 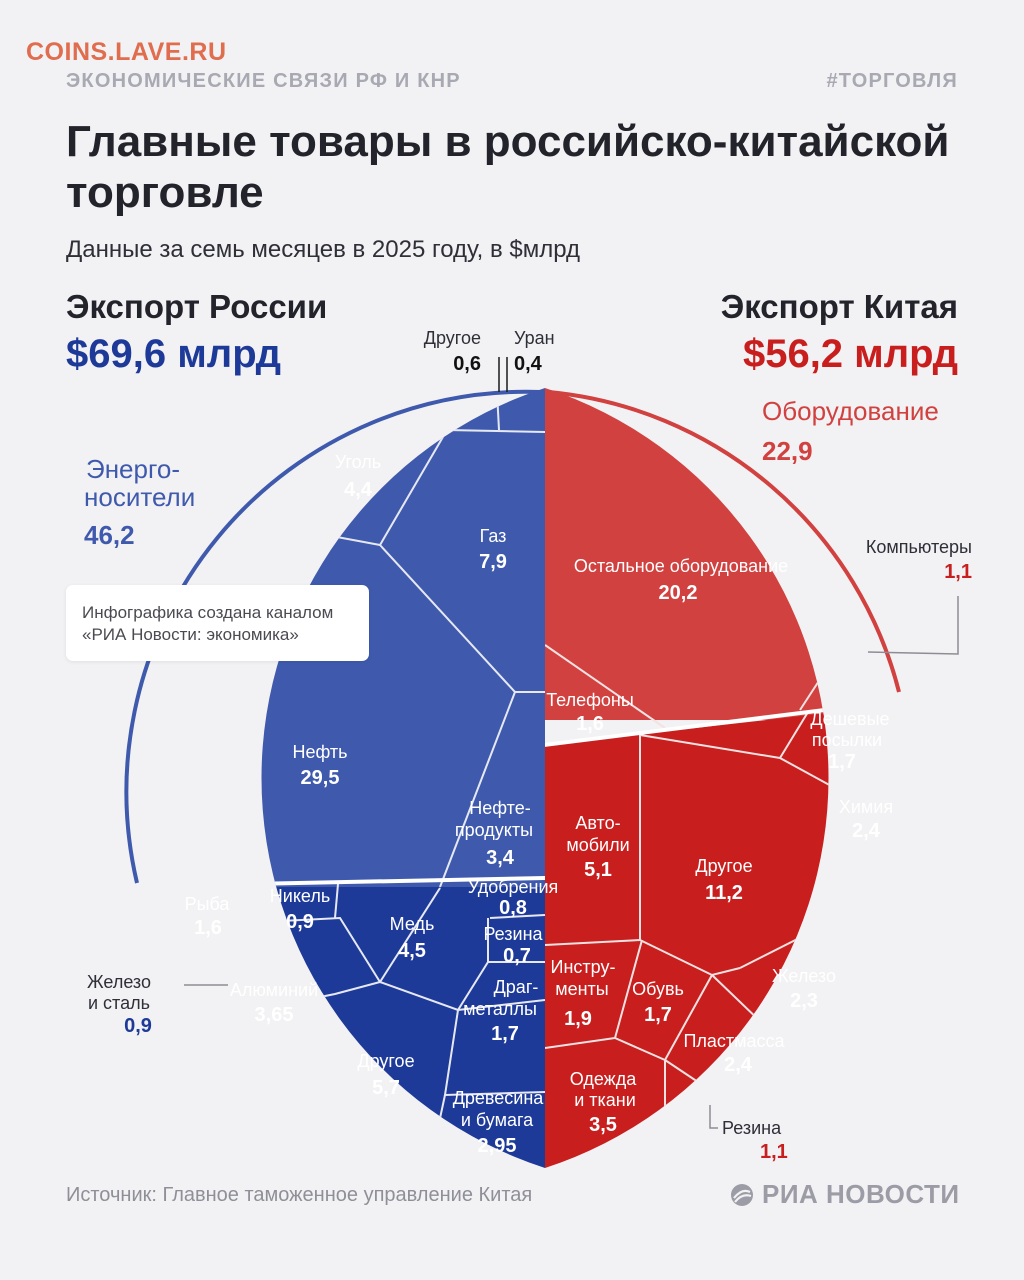 What do you see at coordinates (300, 922) in the screenshot?
I see `value-nickel: 0,9` at bounding box center [300, 922].